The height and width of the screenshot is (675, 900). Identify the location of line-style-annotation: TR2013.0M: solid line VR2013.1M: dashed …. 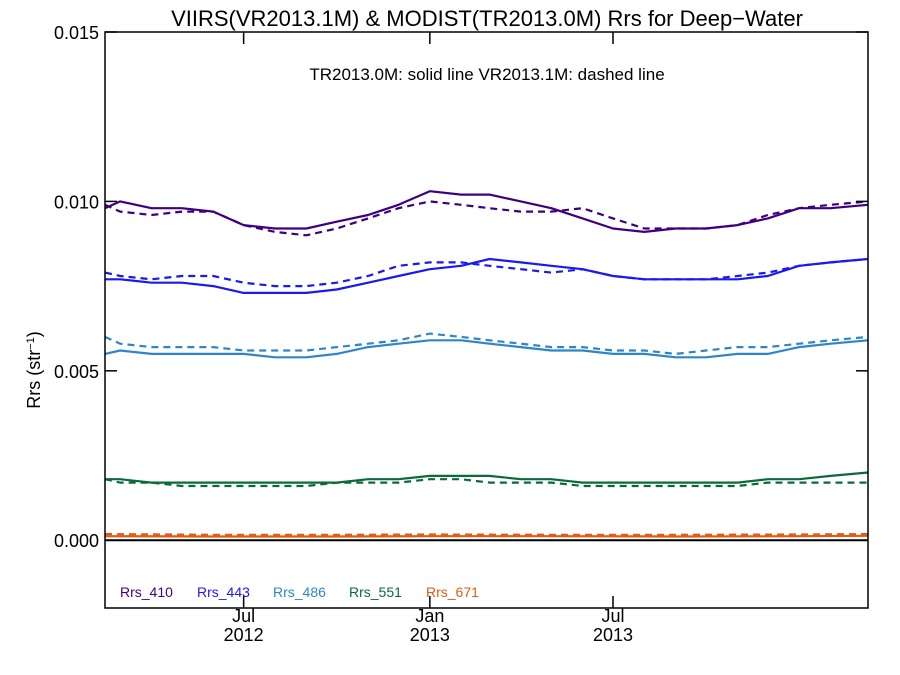
(486, 74).